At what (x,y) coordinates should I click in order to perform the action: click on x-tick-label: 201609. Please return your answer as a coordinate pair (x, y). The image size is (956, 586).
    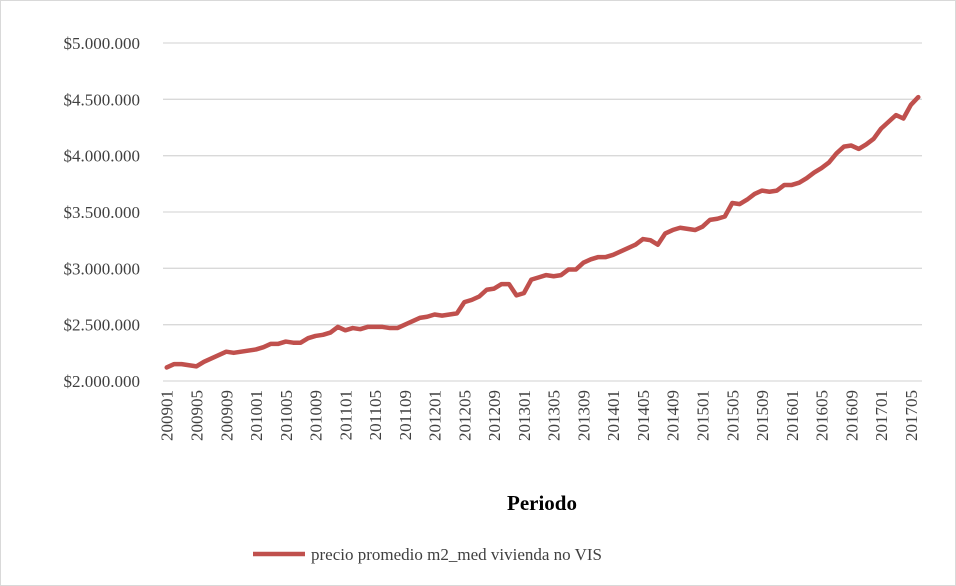
    Looking at the image, I should click on (851, 415).